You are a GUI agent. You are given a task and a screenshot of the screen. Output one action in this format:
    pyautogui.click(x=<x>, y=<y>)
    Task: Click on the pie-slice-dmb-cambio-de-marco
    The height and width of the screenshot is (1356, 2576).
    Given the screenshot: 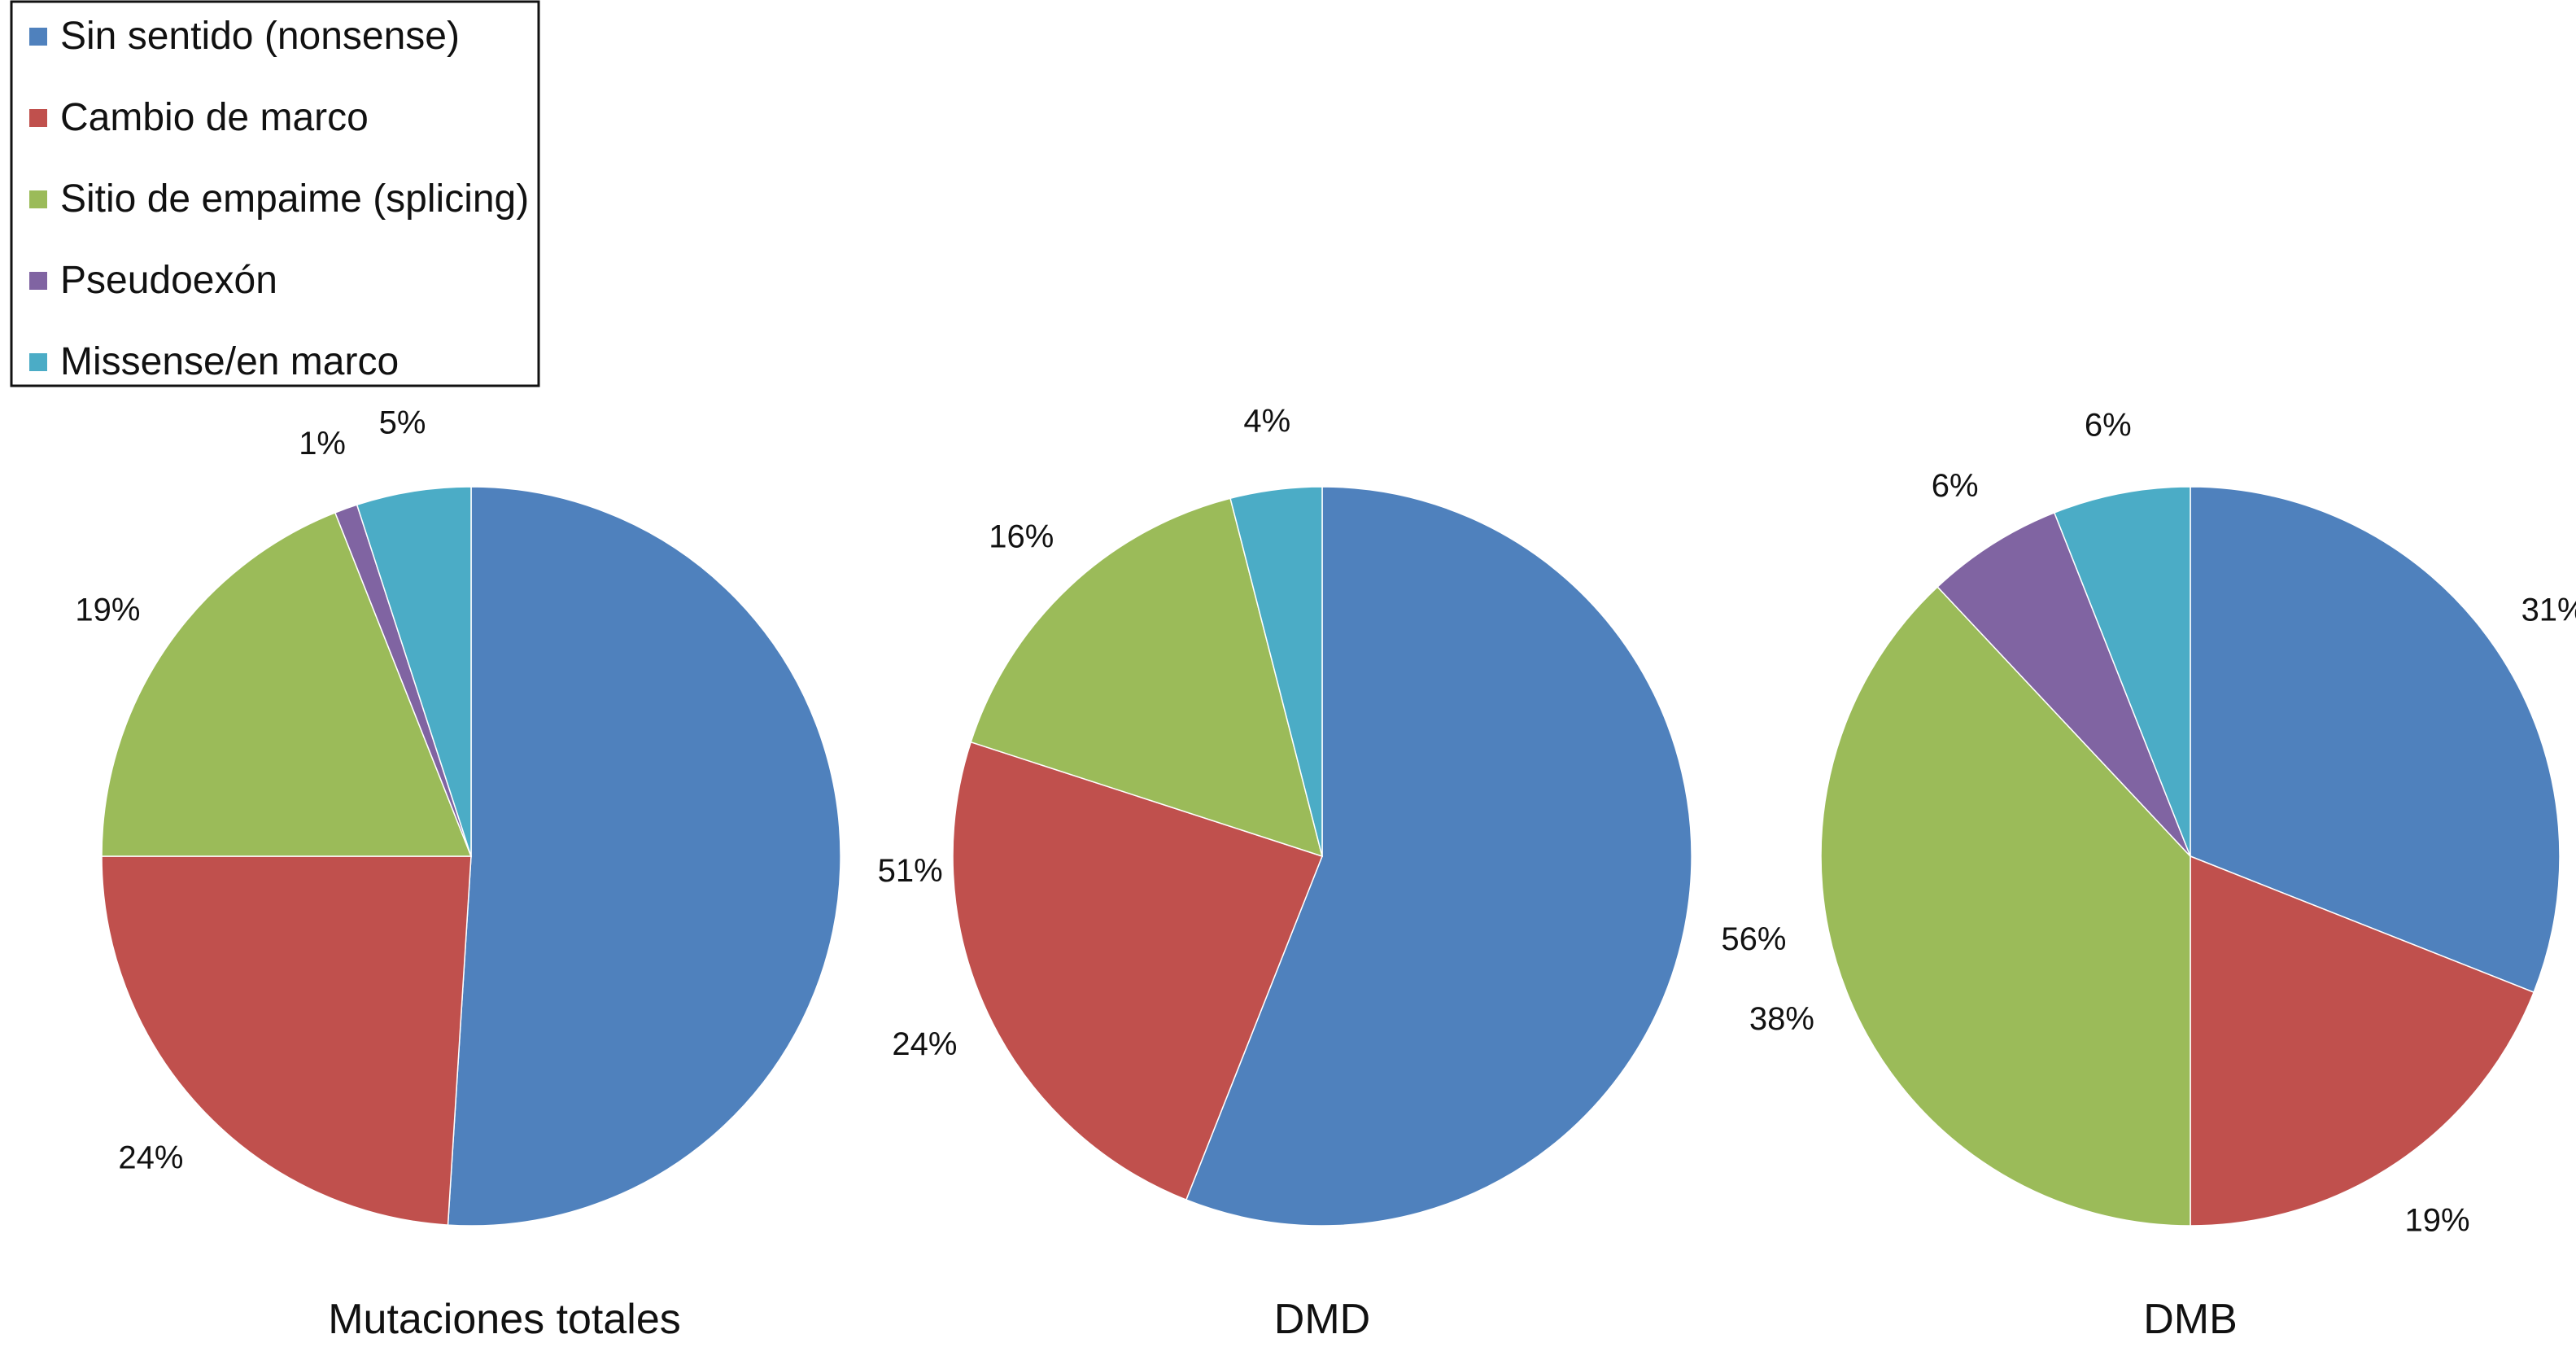 What is the action you would take?
    pyautogui.click(x=2362, y=1041)
    